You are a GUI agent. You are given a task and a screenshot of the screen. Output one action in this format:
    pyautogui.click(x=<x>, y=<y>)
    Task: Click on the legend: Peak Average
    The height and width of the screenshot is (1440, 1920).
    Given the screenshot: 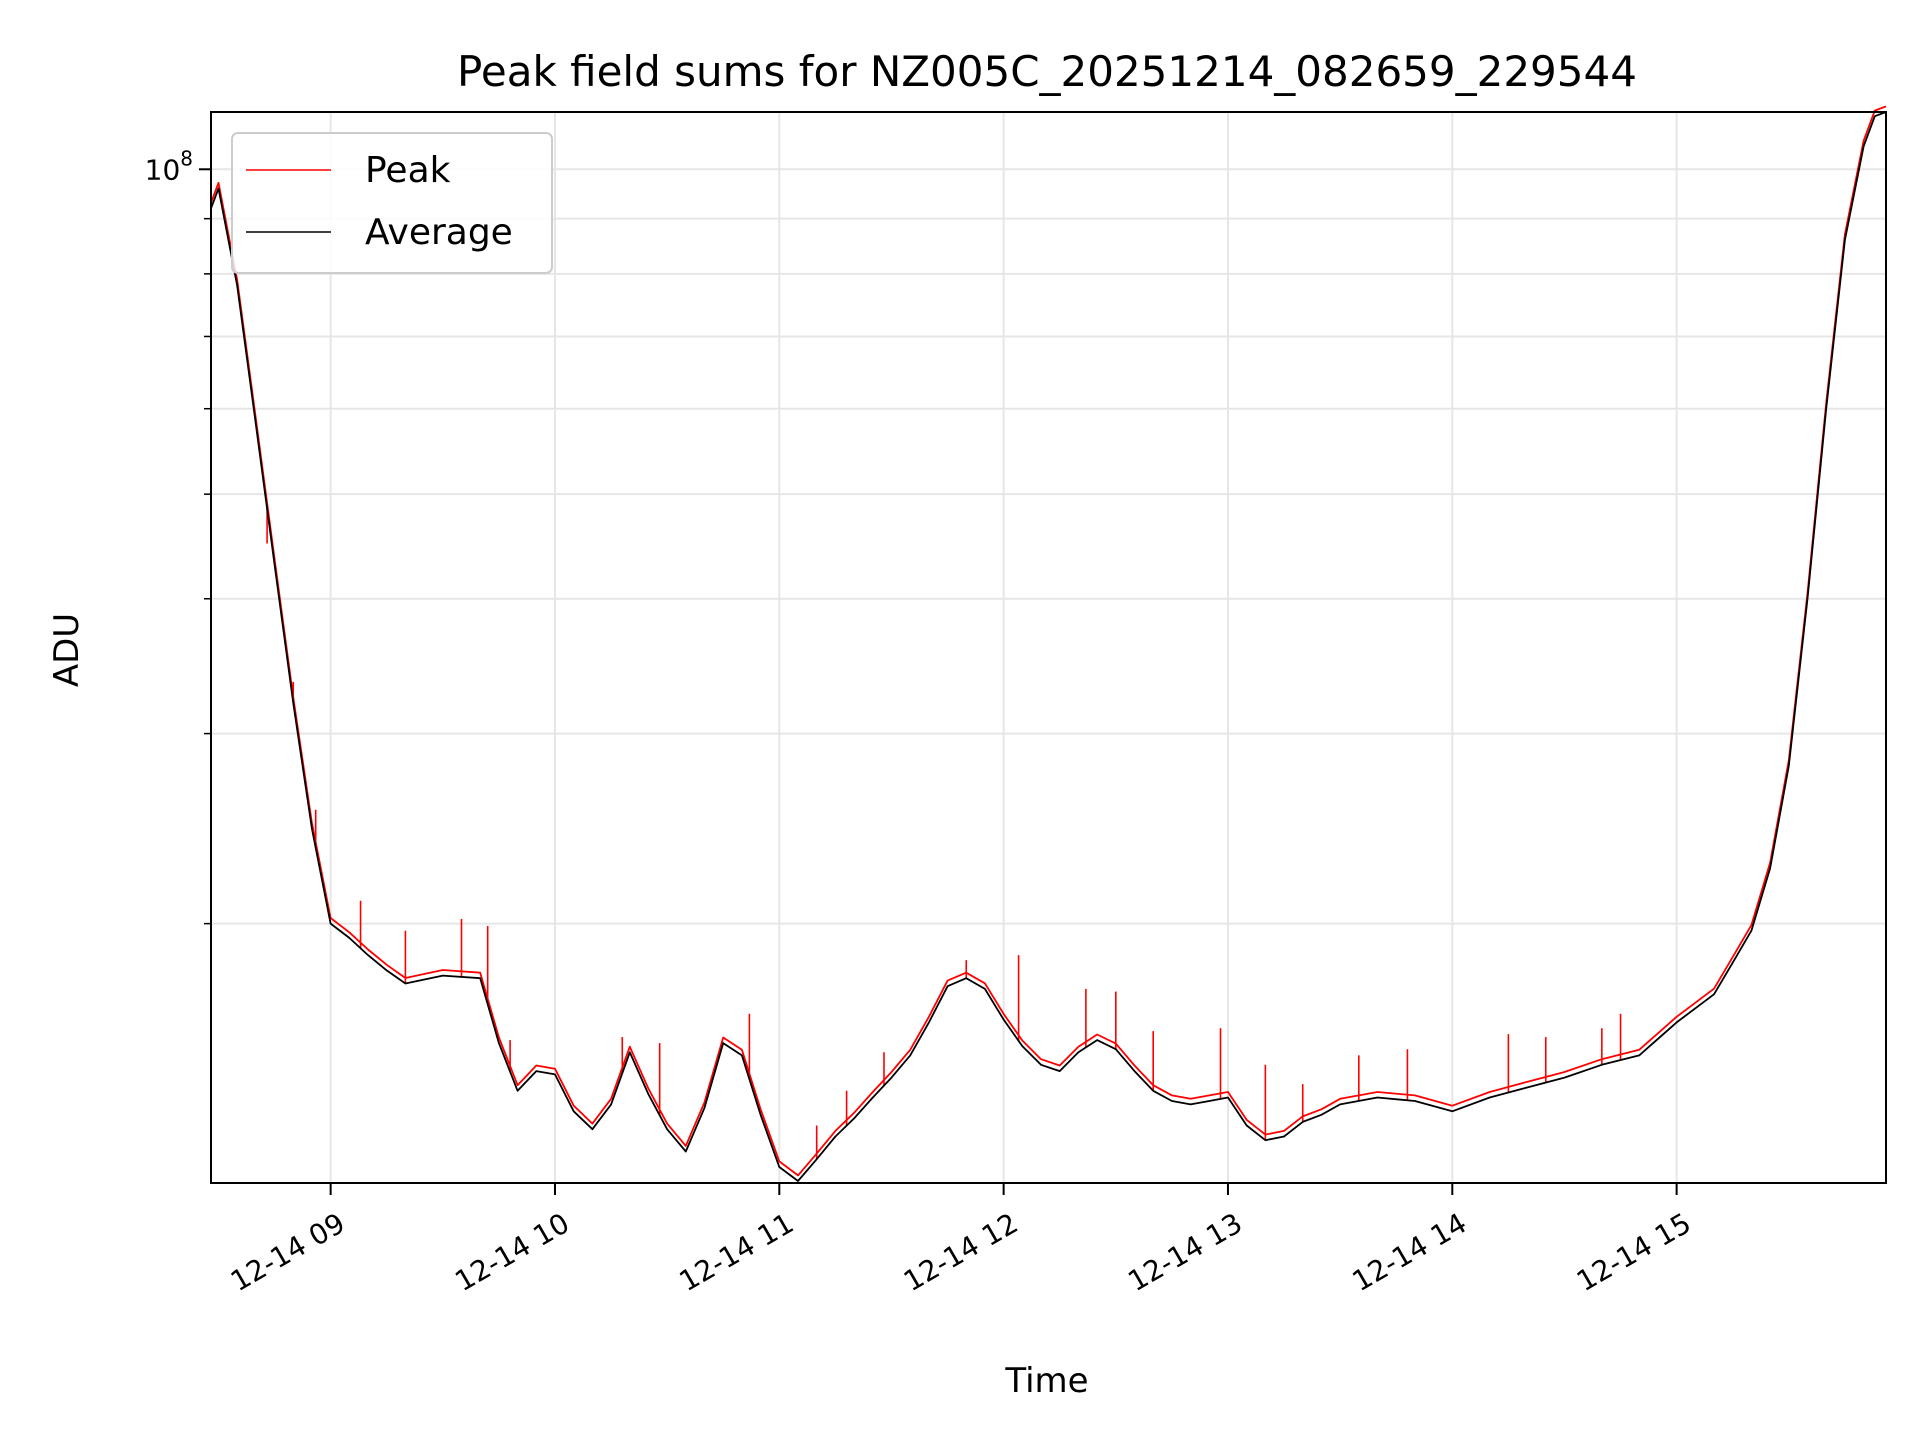 What is the action you would take?
    pyautogui.click(x=392, y=203)
    